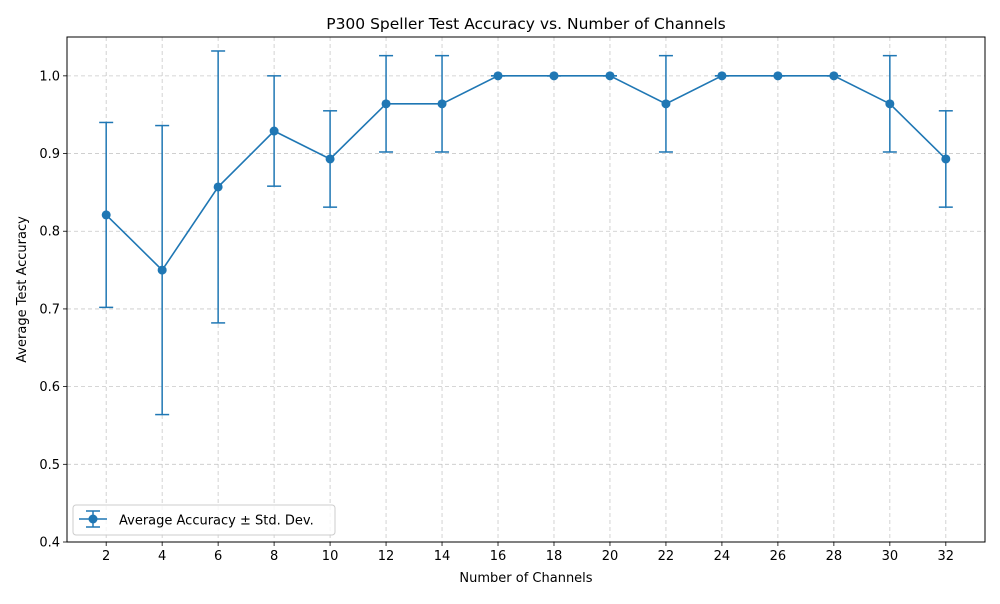  I want to click on legend-handle-marker, so click(93, 519).